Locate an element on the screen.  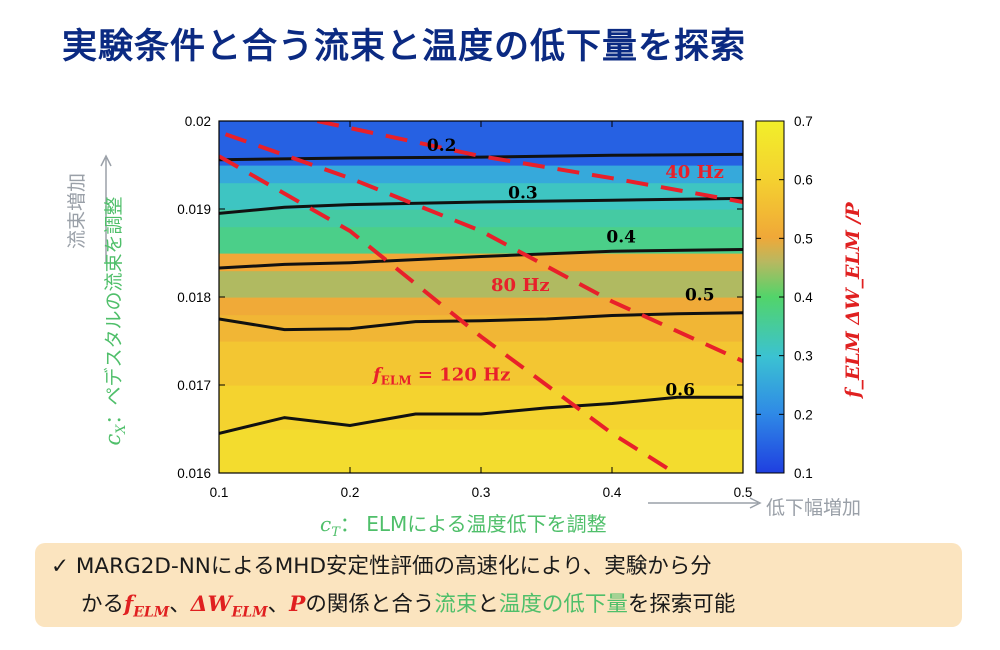
colorbar-tick-label: 0.3 is located at coordinates (803, 356).